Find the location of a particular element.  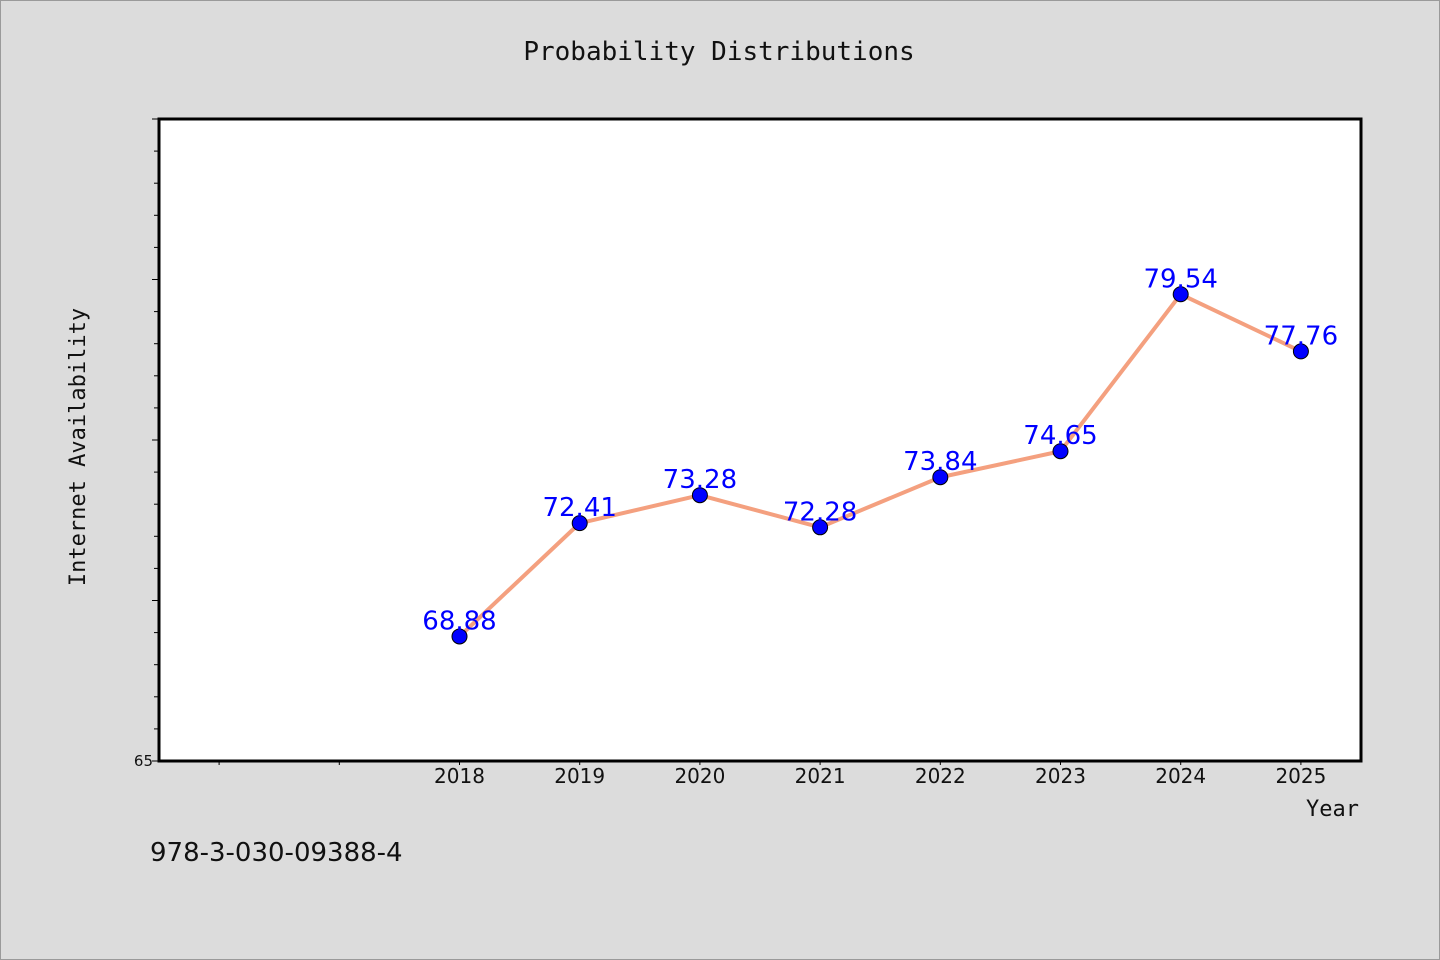

x-tick-label: 2019 is located at coordinates (579, 776).